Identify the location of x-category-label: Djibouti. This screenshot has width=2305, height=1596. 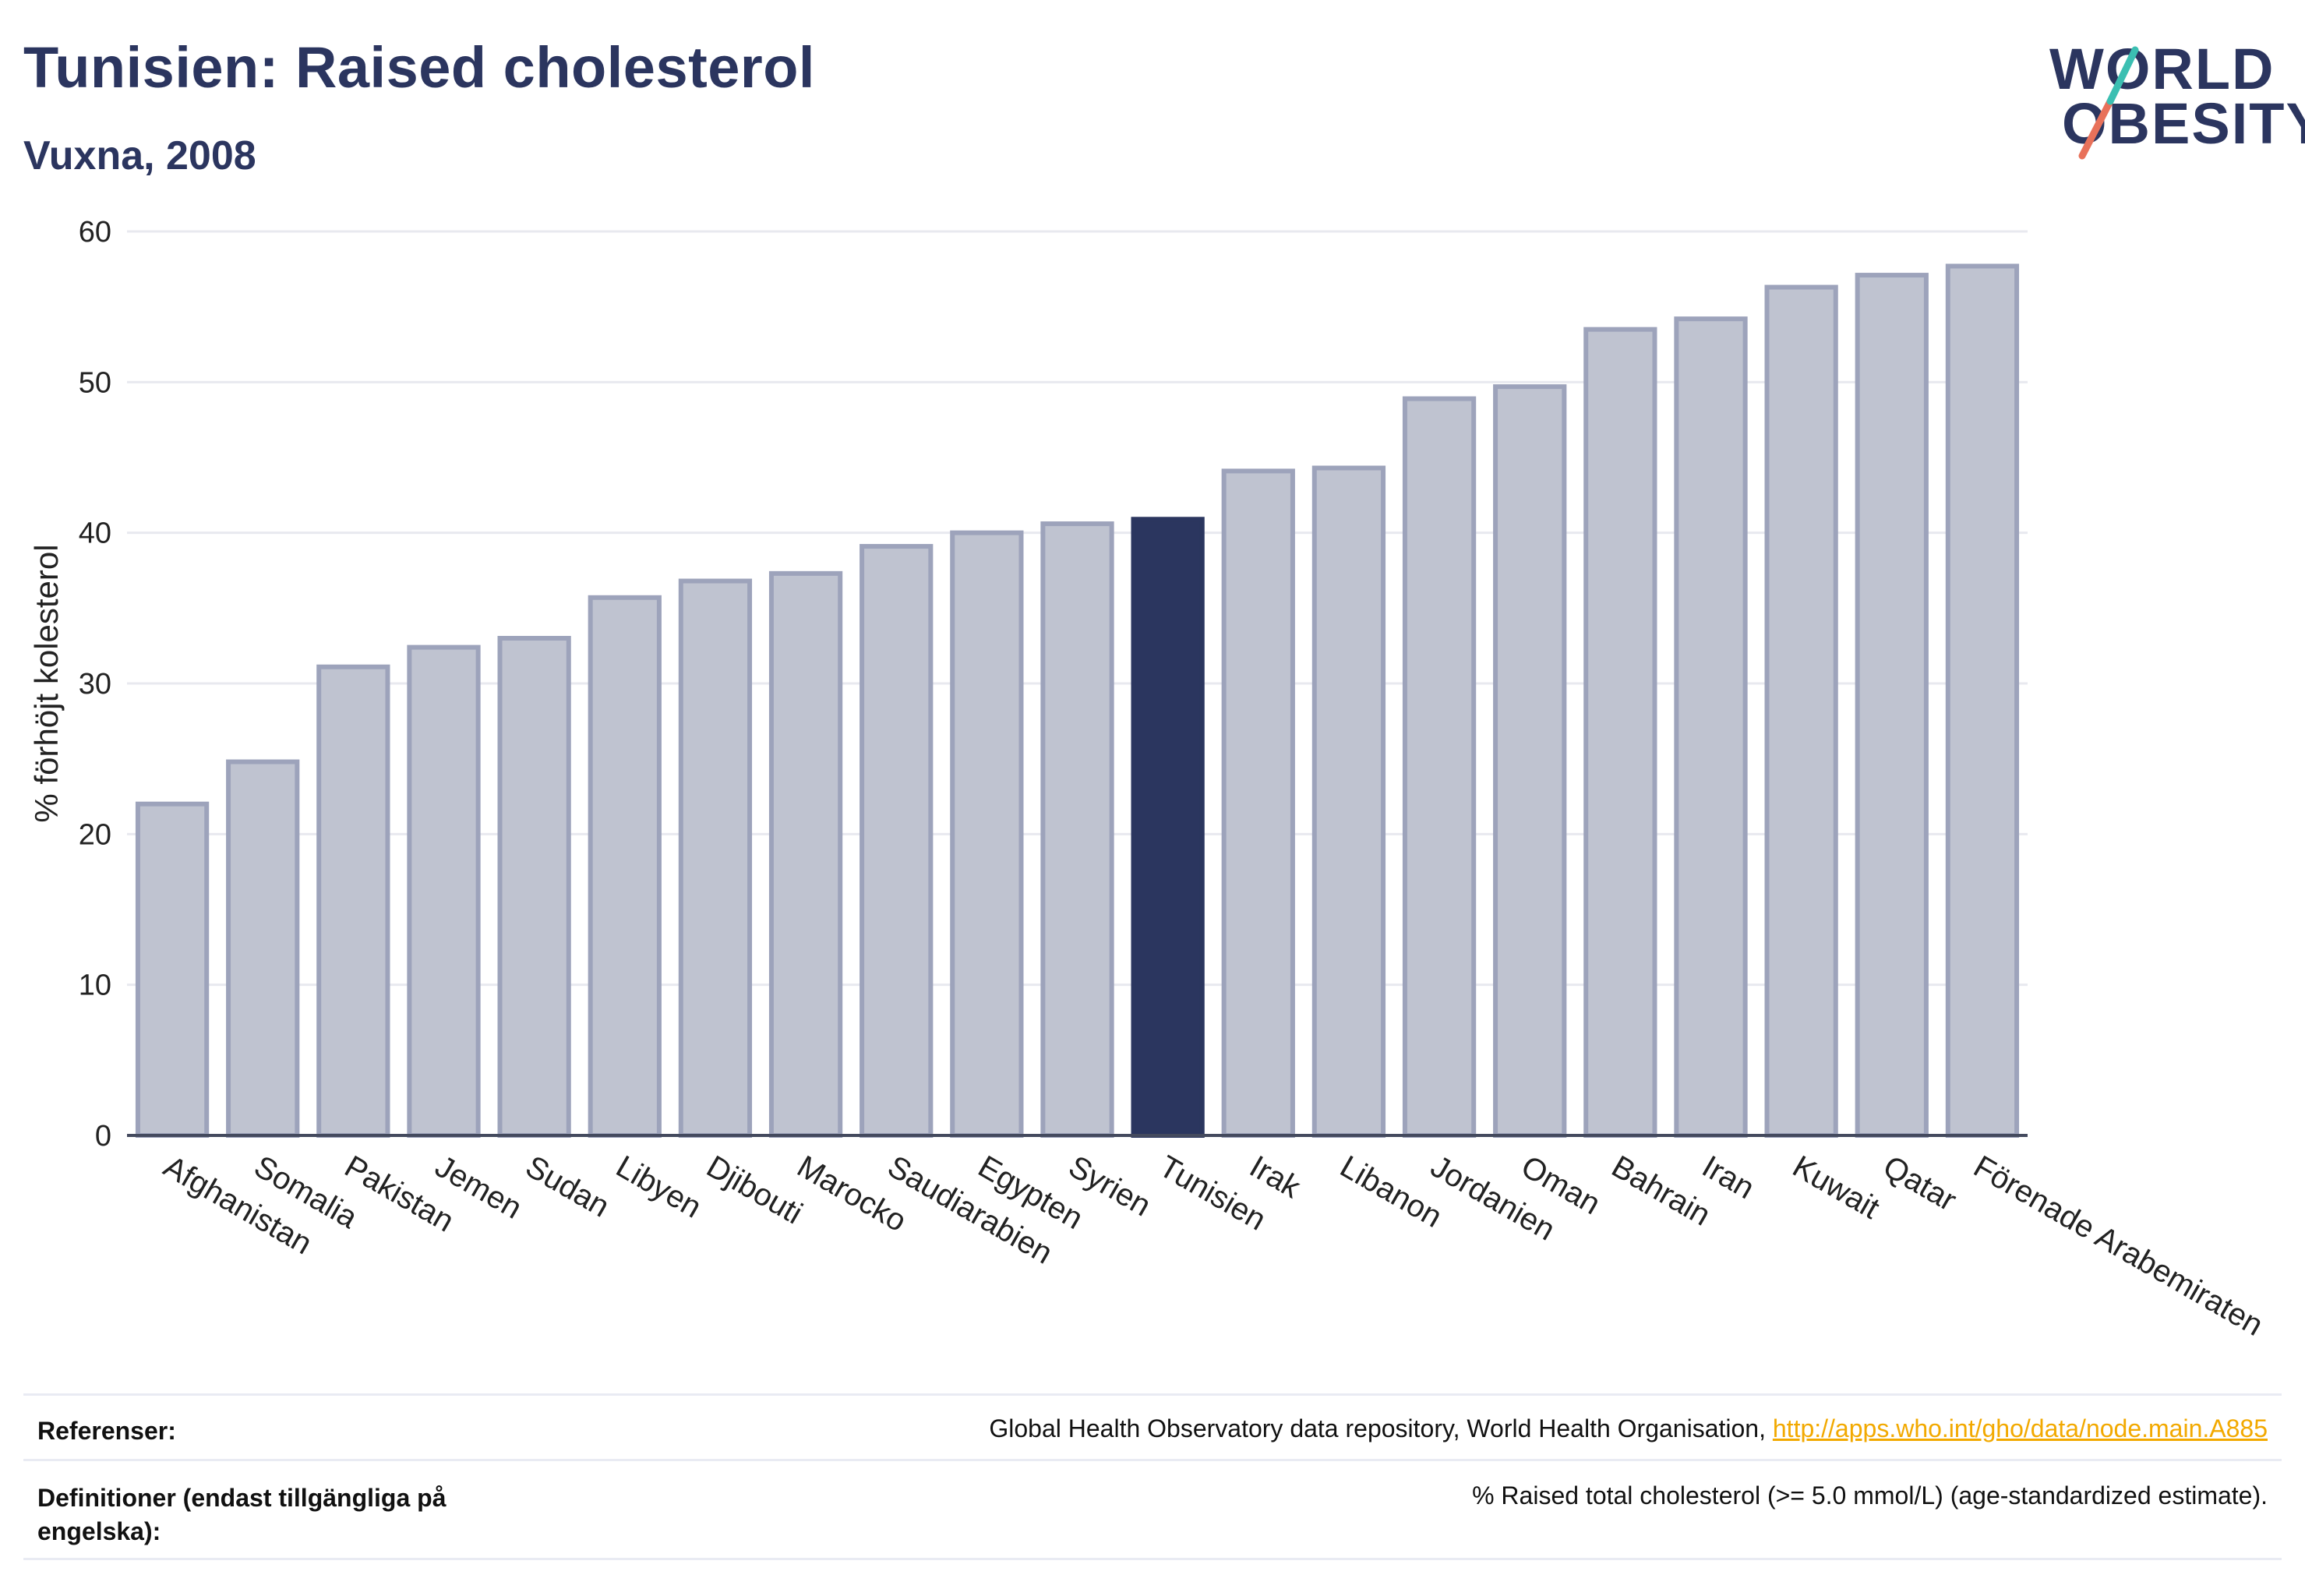
(754, 1190).